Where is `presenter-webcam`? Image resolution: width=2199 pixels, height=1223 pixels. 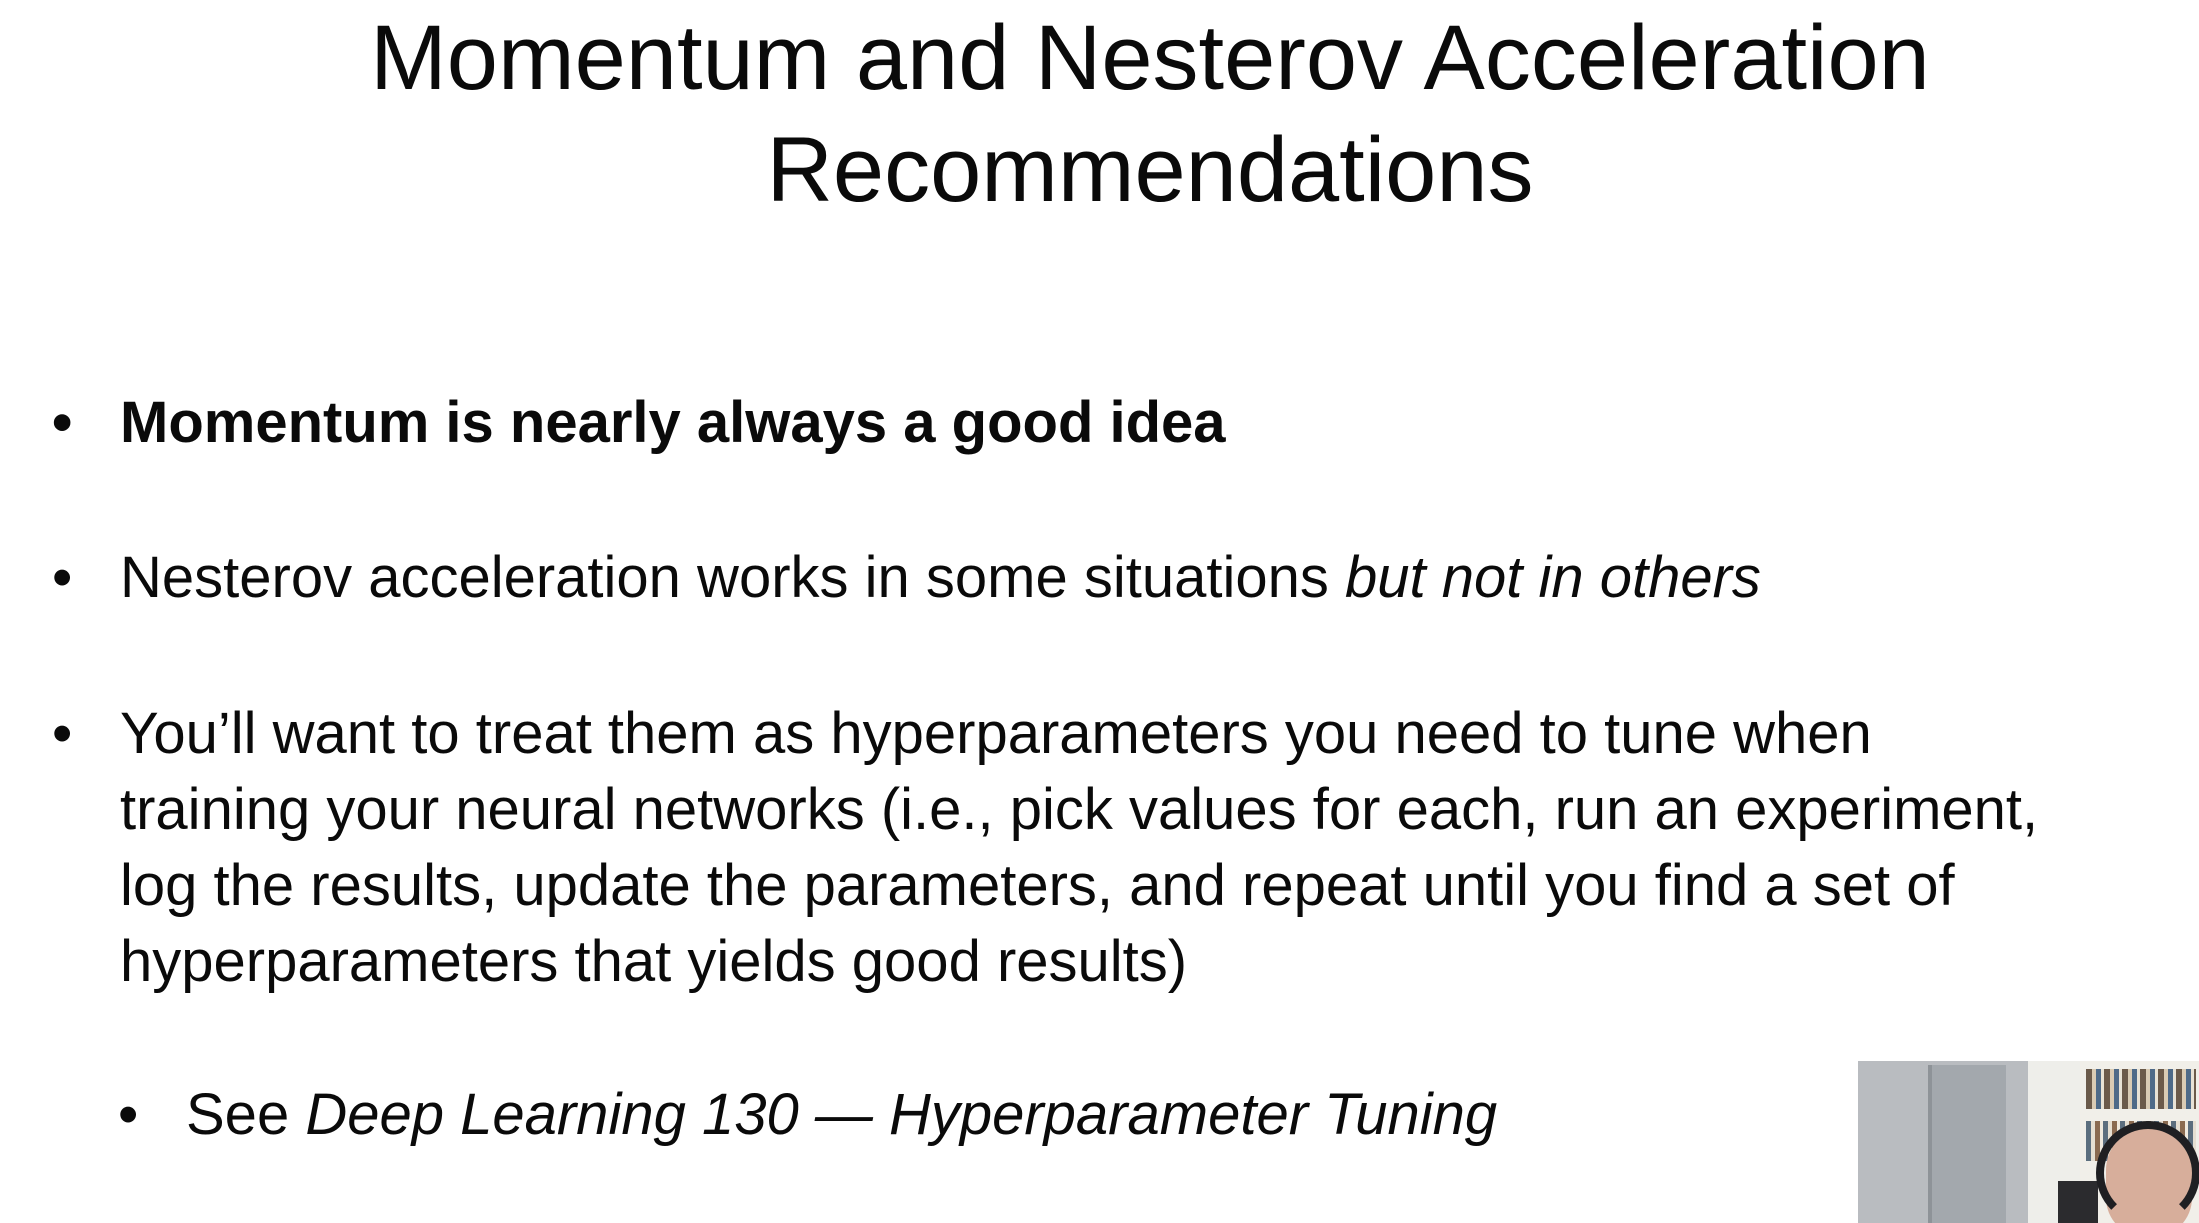 presenter-webcam is located at coordinates (2028, 1142).